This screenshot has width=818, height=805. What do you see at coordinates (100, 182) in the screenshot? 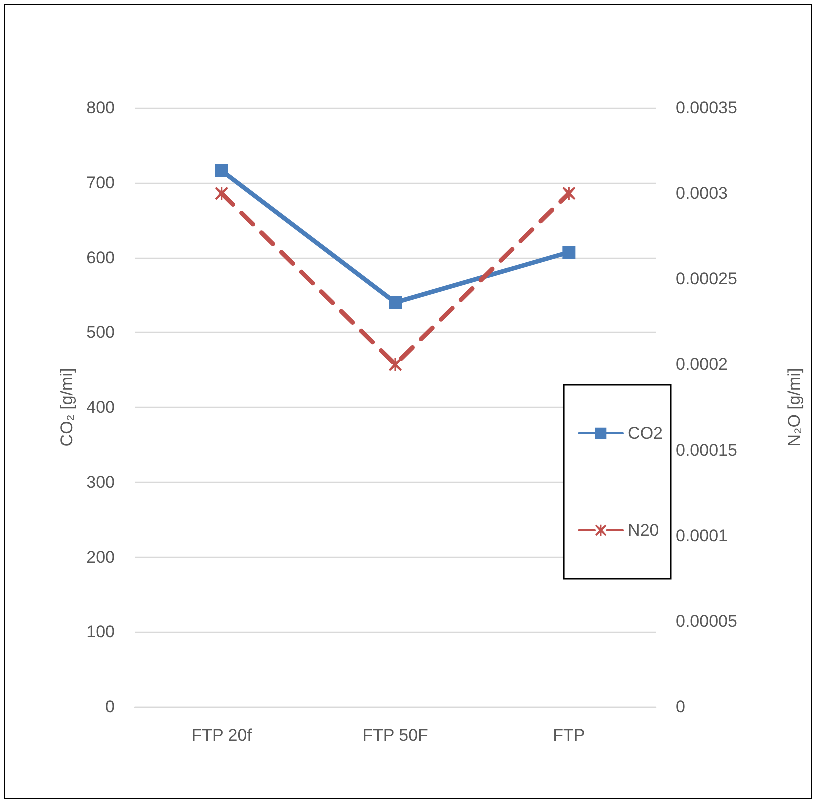
I see `y-tick-label: 700` at bounding box center [100, 182].